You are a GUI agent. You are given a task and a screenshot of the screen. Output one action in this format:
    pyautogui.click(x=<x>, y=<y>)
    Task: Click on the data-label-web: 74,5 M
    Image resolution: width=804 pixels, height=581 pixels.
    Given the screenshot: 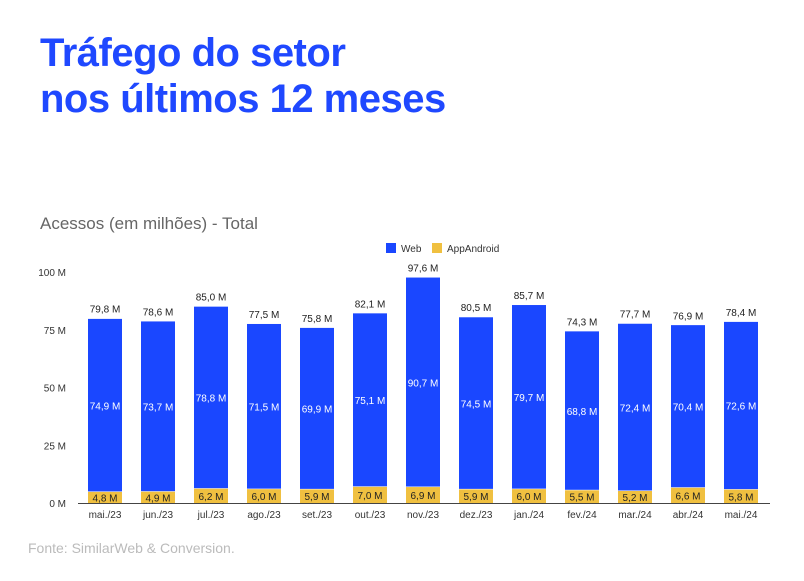 What is the action you would take?
    pyautogui.click(x=476, y=404)
    